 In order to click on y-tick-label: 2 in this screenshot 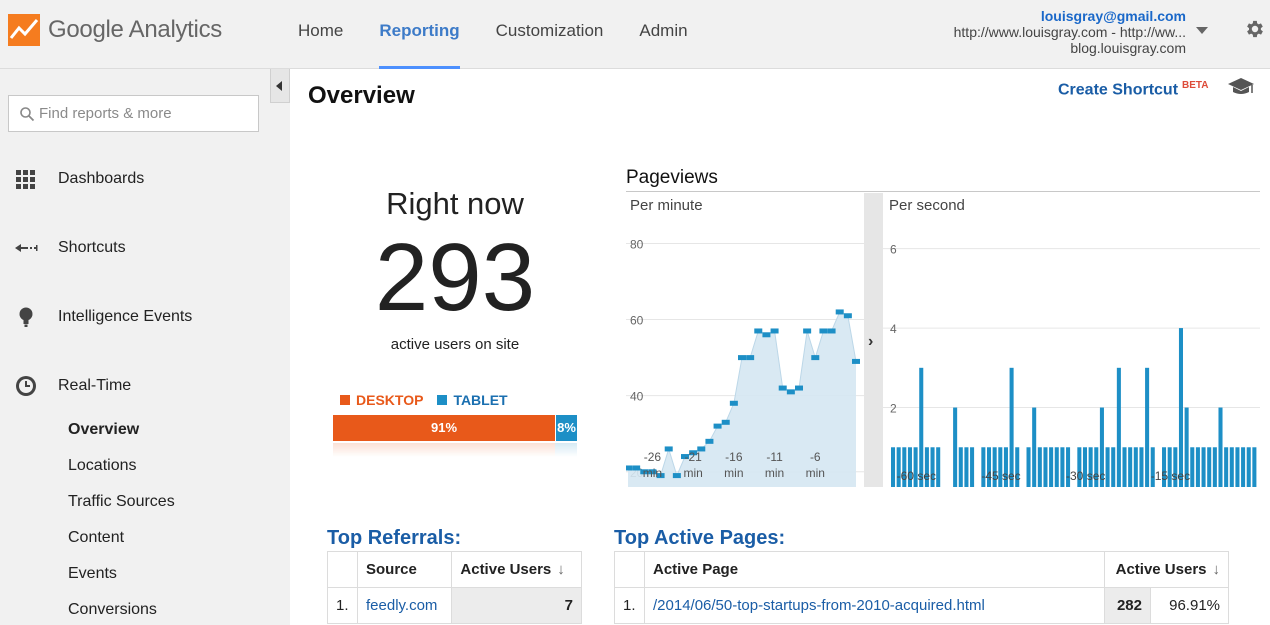, I will do `click(893, 409)`.